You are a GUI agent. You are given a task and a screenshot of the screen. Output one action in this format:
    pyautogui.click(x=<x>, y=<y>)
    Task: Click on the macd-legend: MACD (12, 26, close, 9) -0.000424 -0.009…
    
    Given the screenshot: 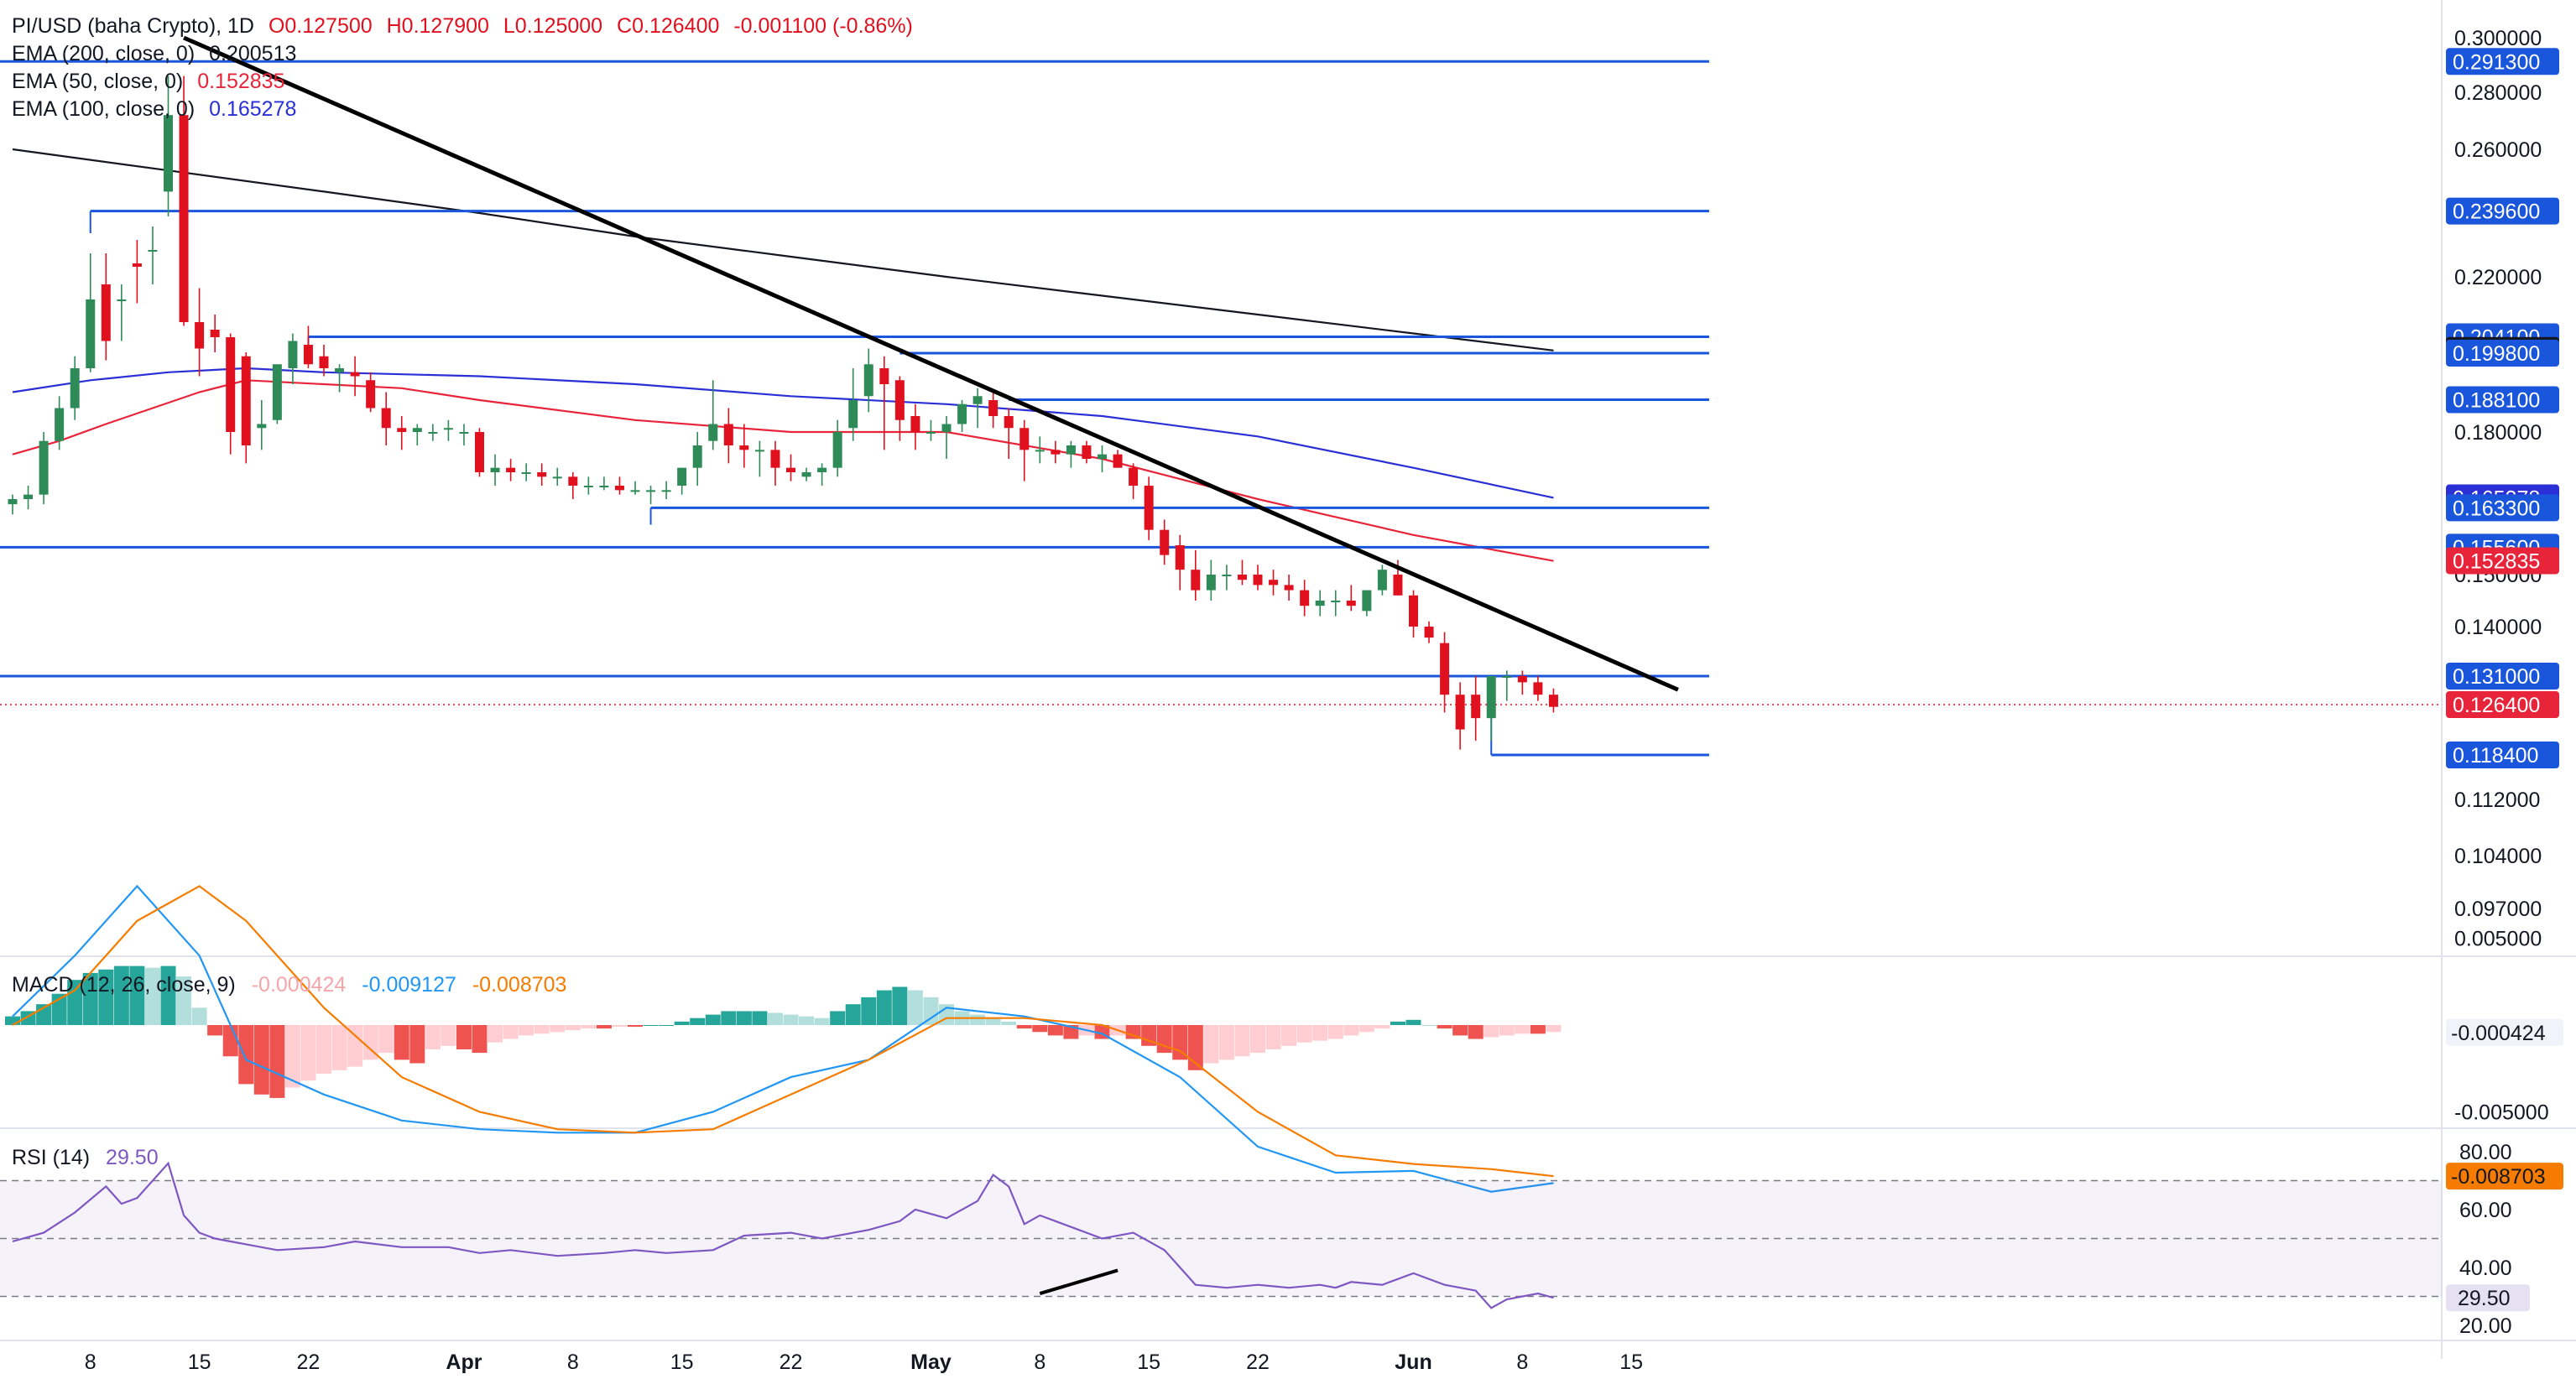 What is the action you would take?
    pyautogui.click(x=294, y=985)
    